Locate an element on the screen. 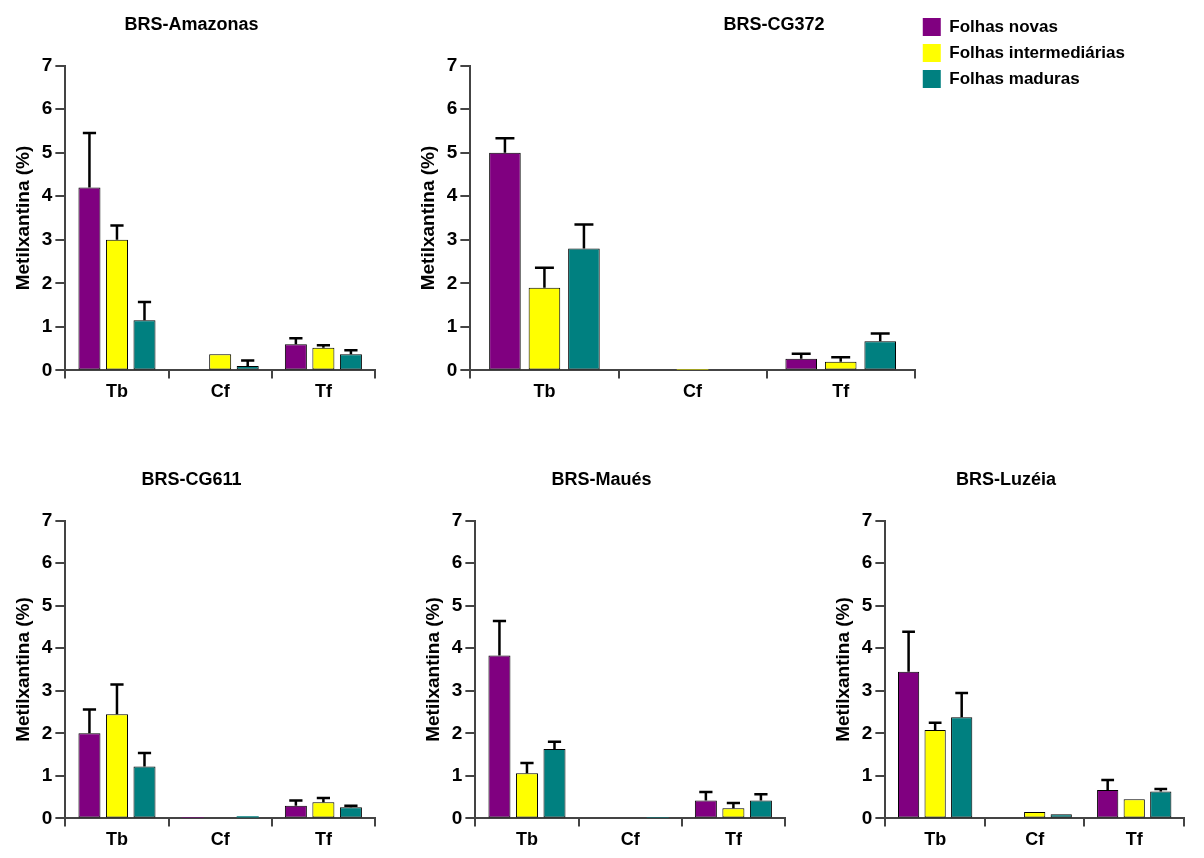  chart-title: BRS-CG611 is located at coordinates (191, 478).